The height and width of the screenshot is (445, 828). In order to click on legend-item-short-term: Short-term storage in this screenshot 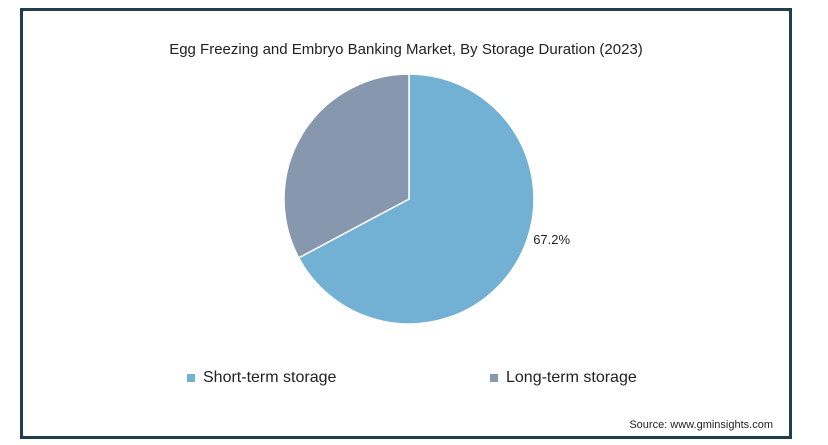, I will do `click(261, 378)`.